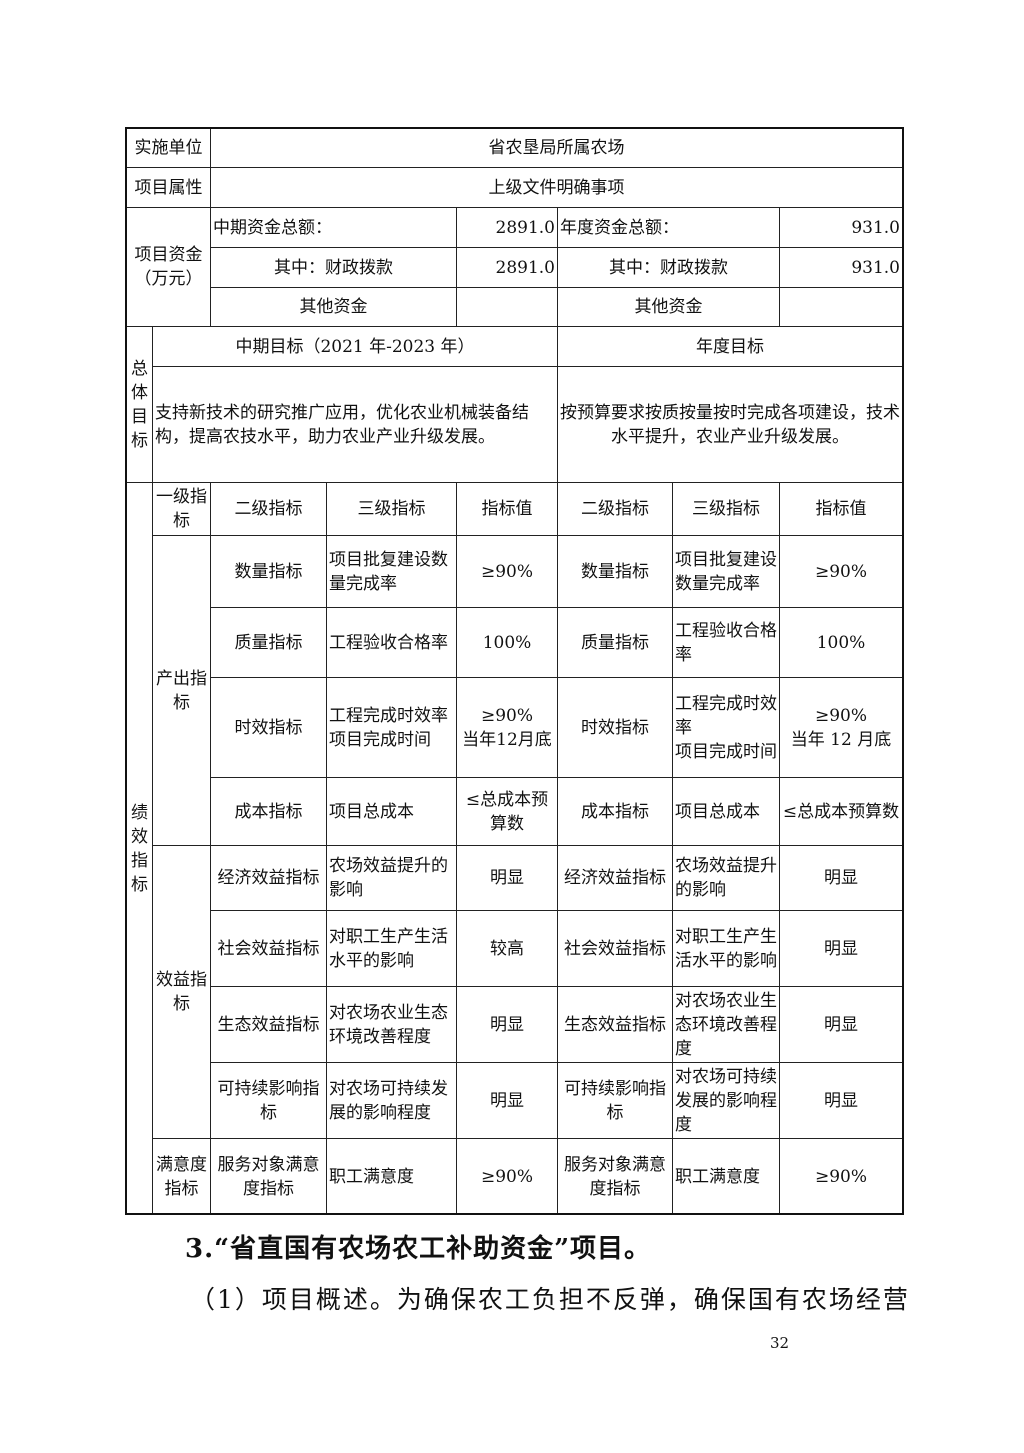 Image resolution: width=1024 pixels, height=1453 pixels. I want to click on group-output: 产出指标, so click(181, 690).